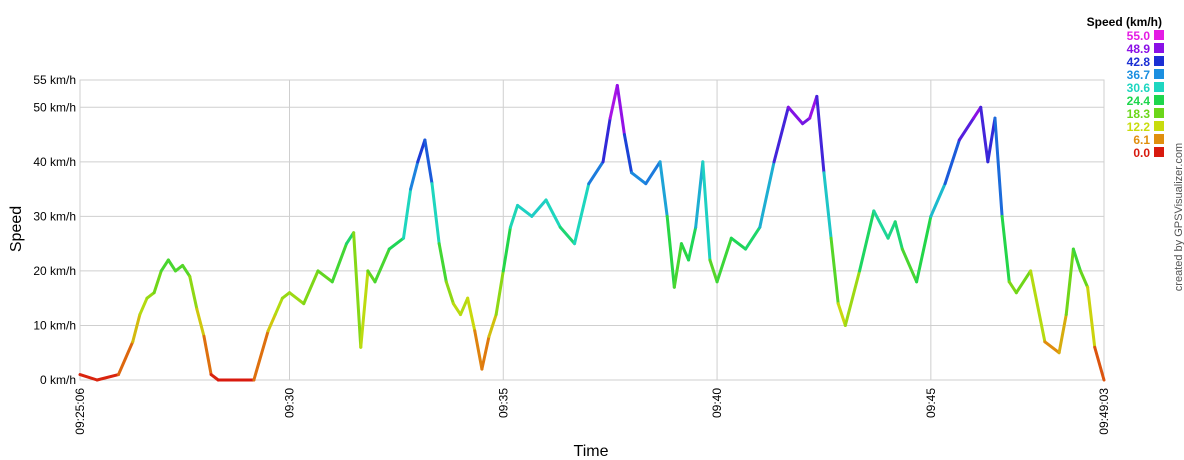 The width and height of the screenshot is (1184, 460). Describe the element at coordinates (1139, 88) in the screenshot. I see `legend-label: 30.6` at that location.